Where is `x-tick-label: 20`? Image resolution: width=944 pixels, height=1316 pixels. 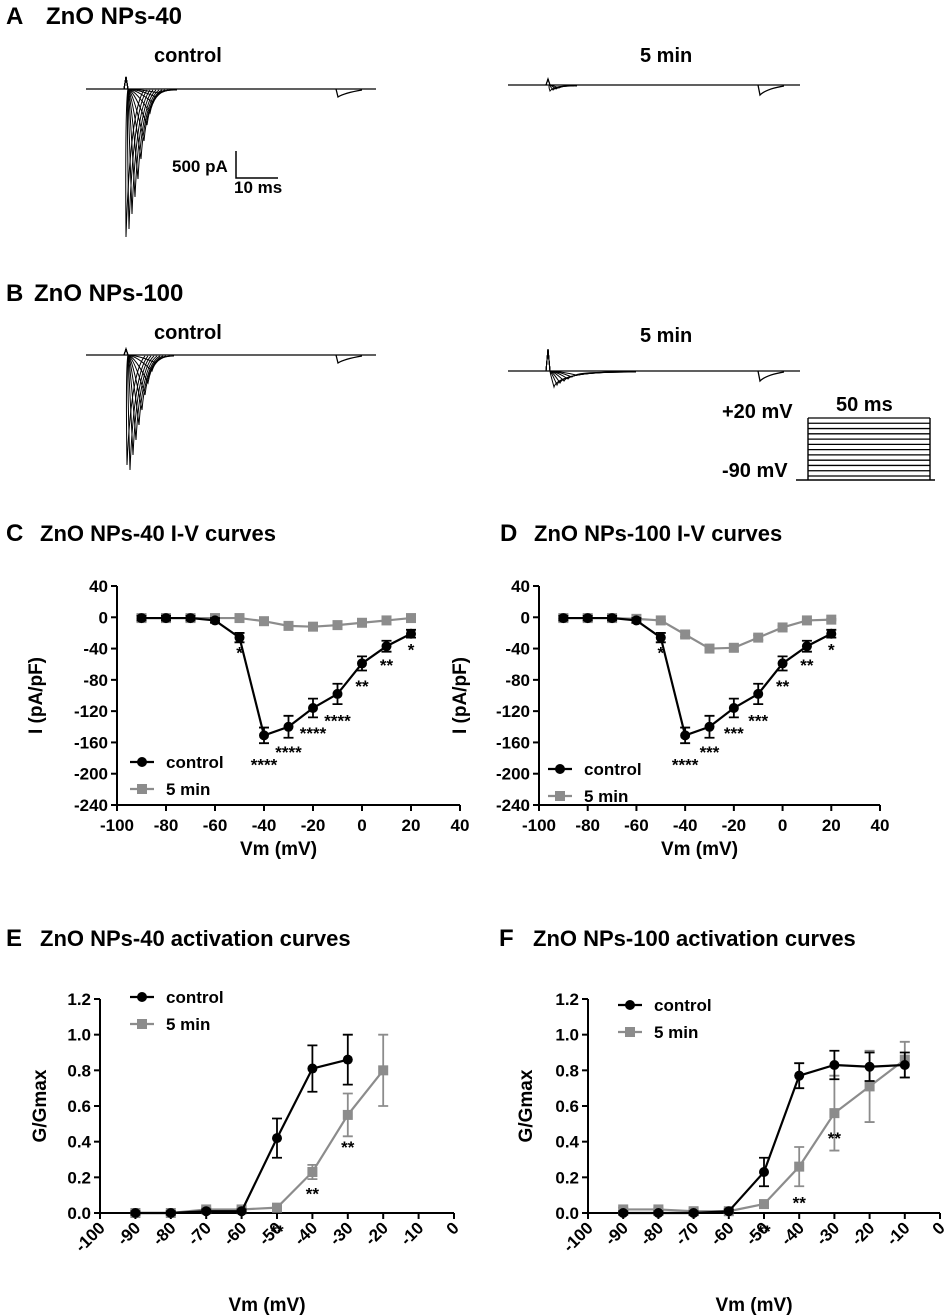 x-tick-label: 20 is located at coordinates (411, 825).